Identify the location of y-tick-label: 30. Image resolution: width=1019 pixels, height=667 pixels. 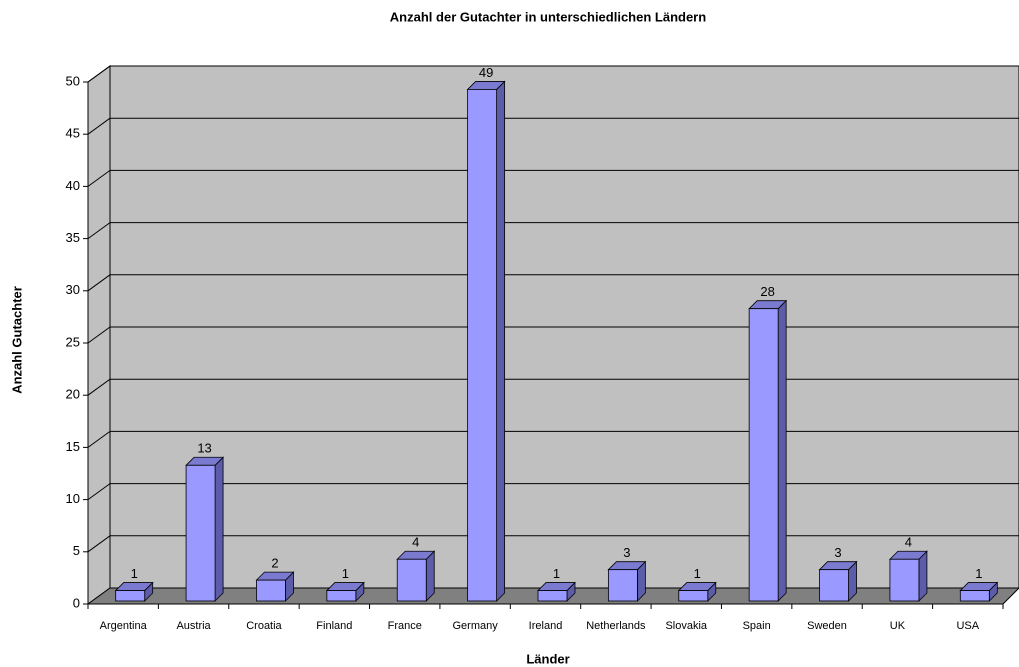
(73, 289).